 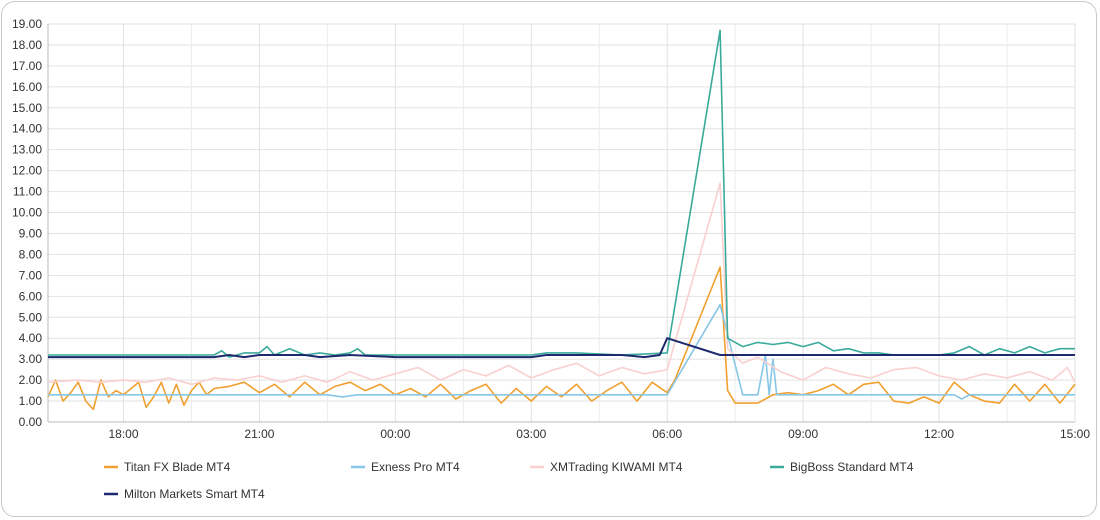 I want to click on x-tick-label: 12:00, so click(x=939, y=434).